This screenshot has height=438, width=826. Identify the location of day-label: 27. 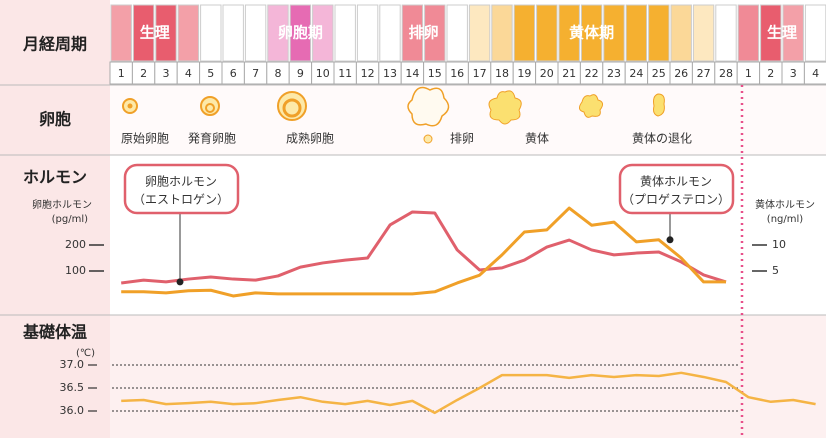
(704, 73).